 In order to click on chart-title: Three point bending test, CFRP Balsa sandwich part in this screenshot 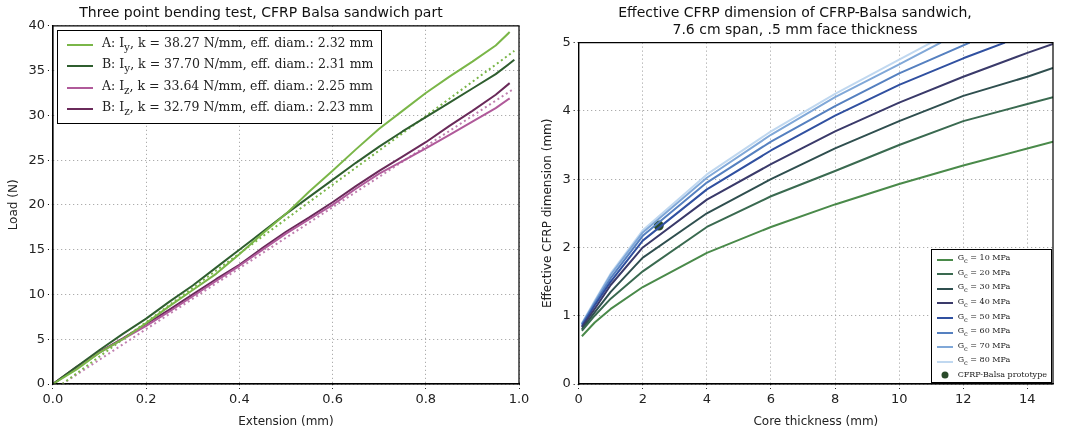, I will do `click(261, 12)`.